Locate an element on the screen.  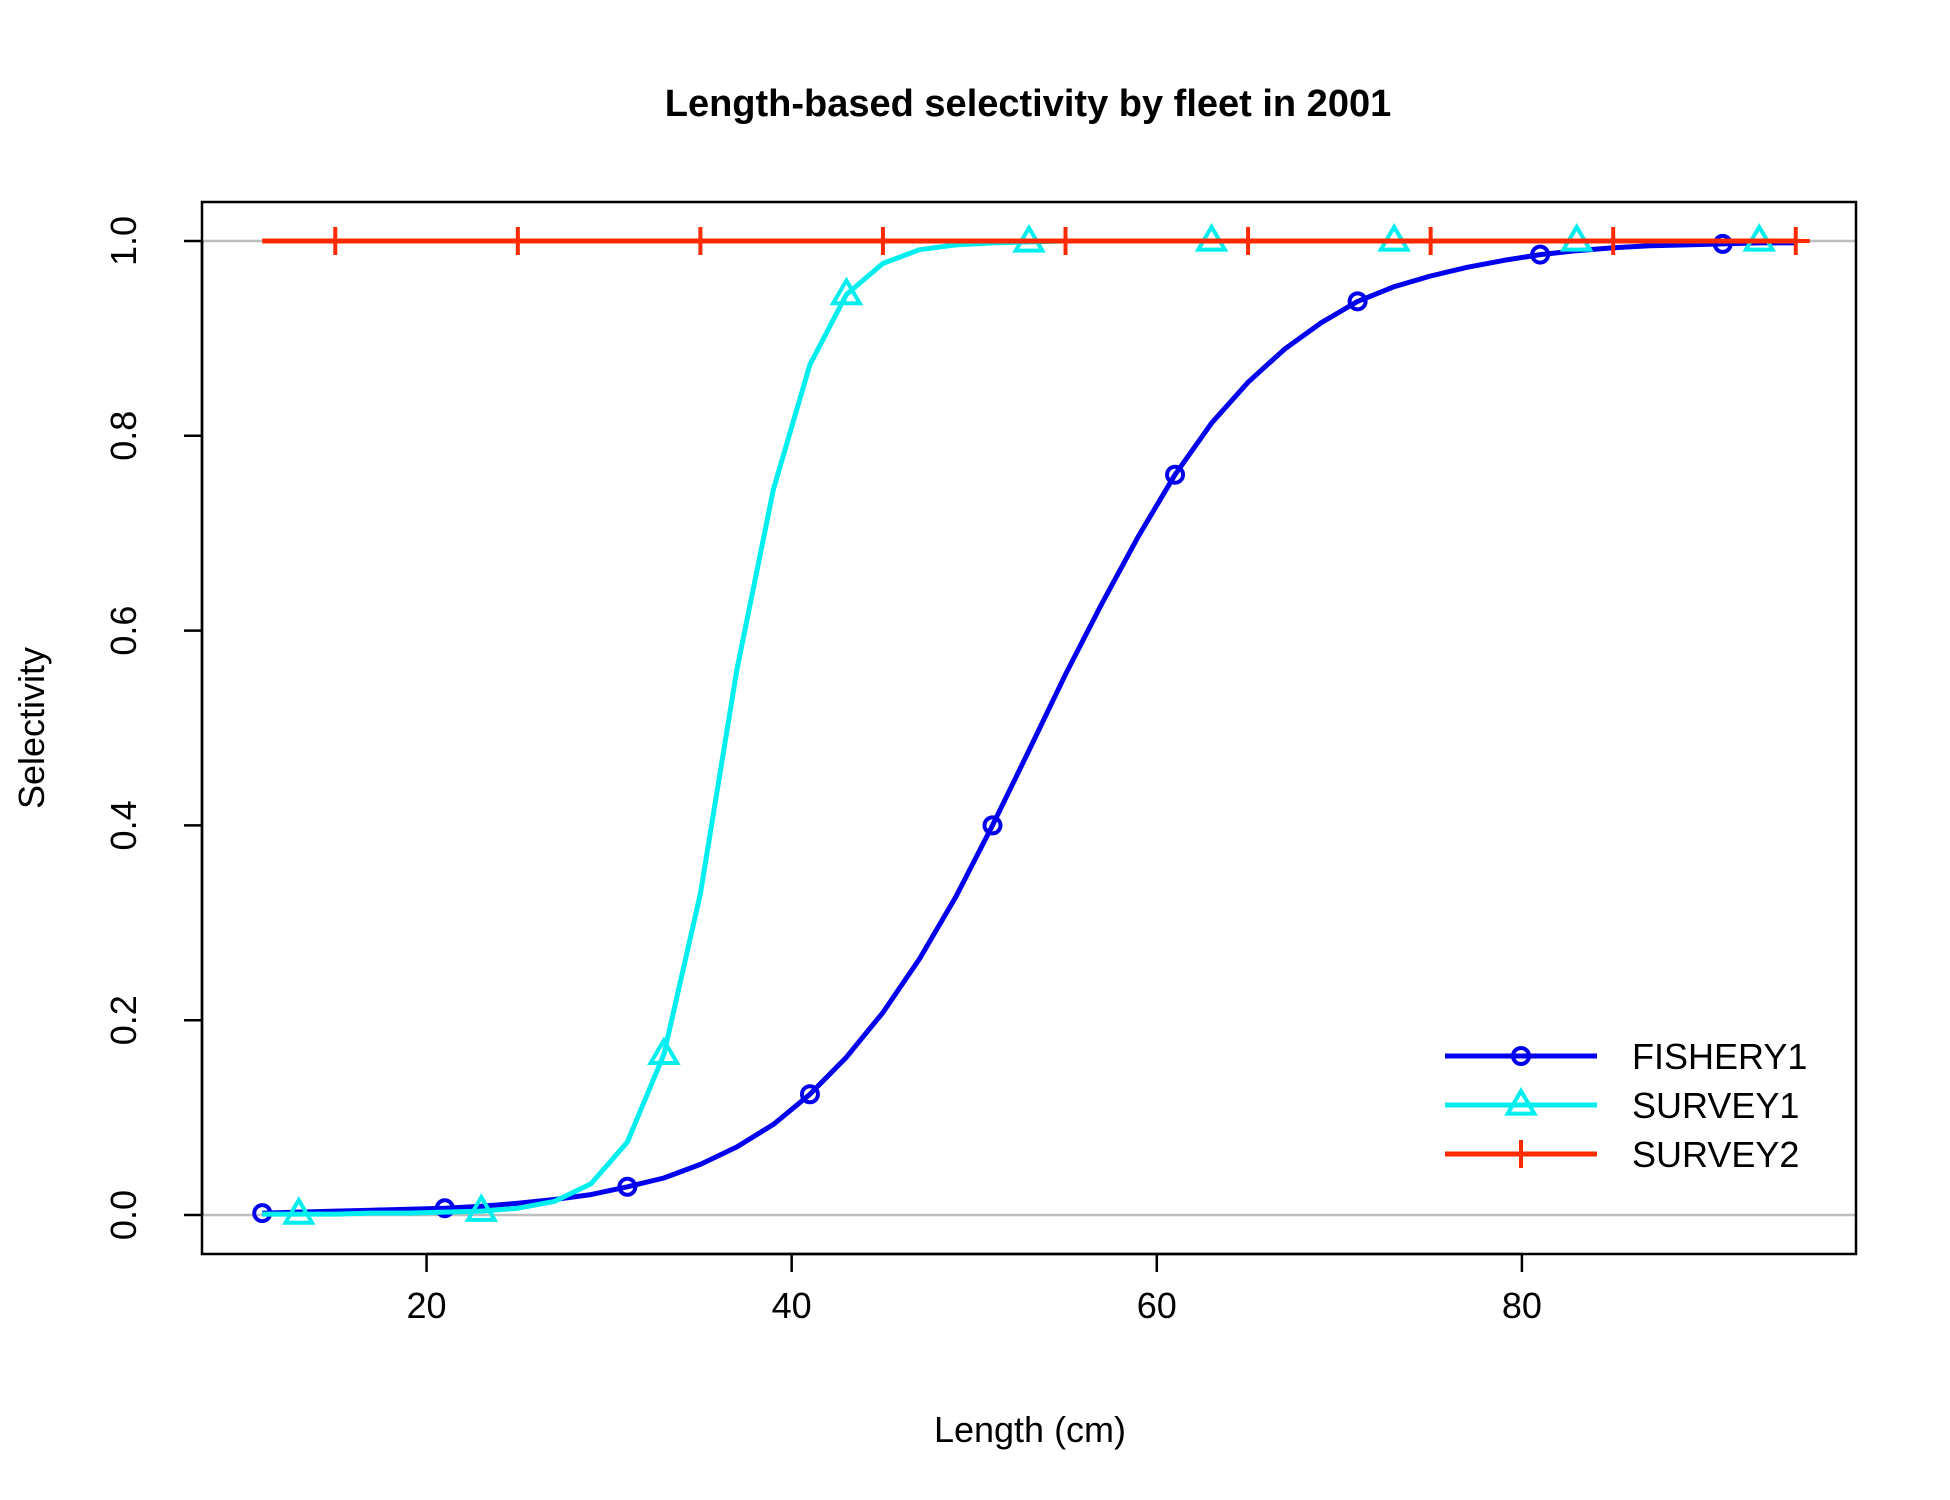
legend-label: FISHERY1 is located at coordinates (1719, 1056).